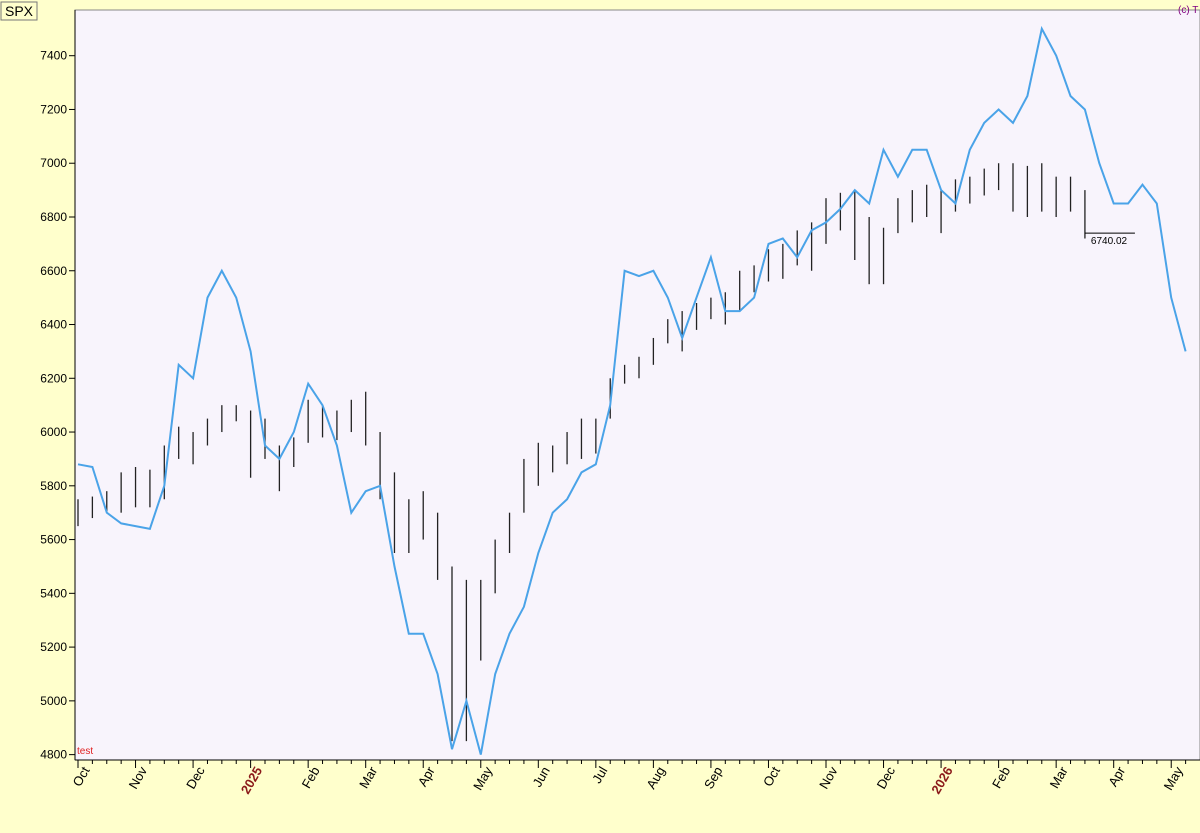  Describe the element at coordinates (53, 56) in the screenshot. I see `y-tick-label: 7400` at that location.